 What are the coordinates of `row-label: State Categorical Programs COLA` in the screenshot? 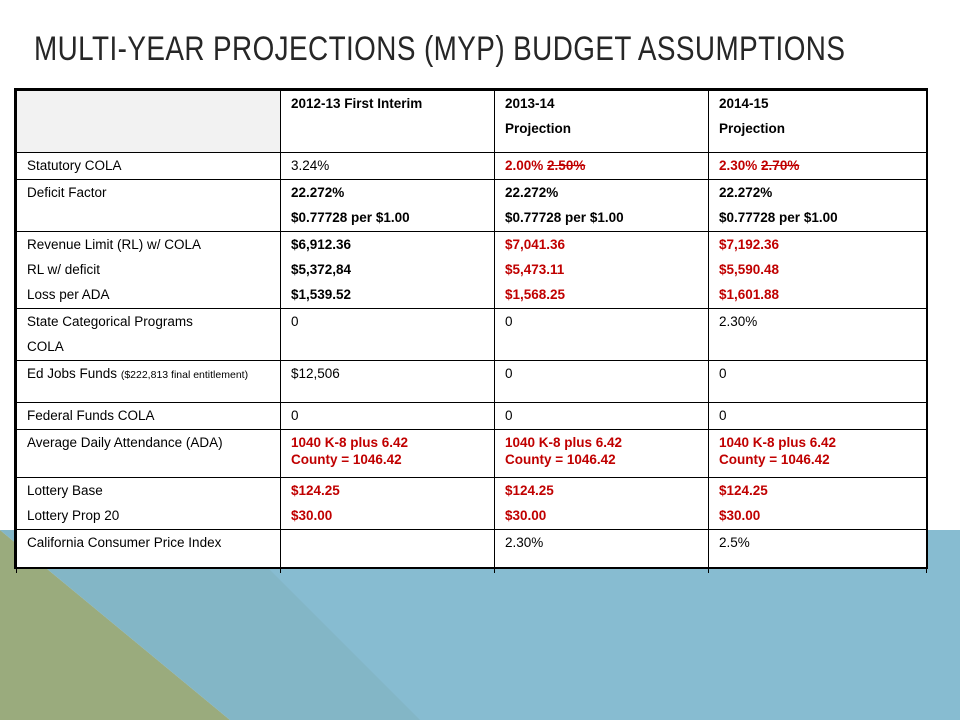 It's located at (148, 334).